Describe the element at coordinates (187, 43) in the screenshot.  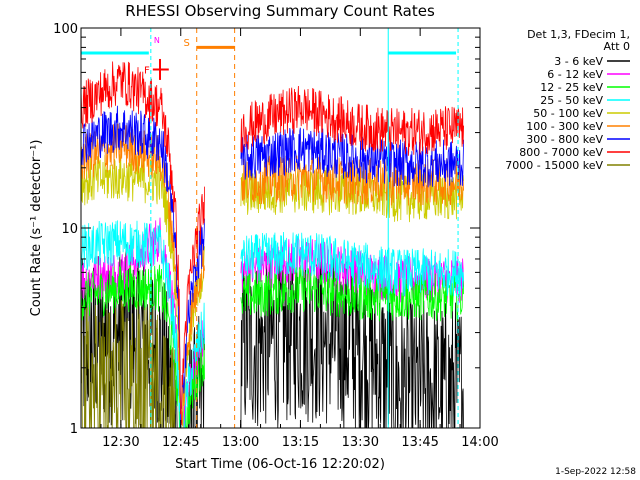
I see `flag-label: S` at that location.